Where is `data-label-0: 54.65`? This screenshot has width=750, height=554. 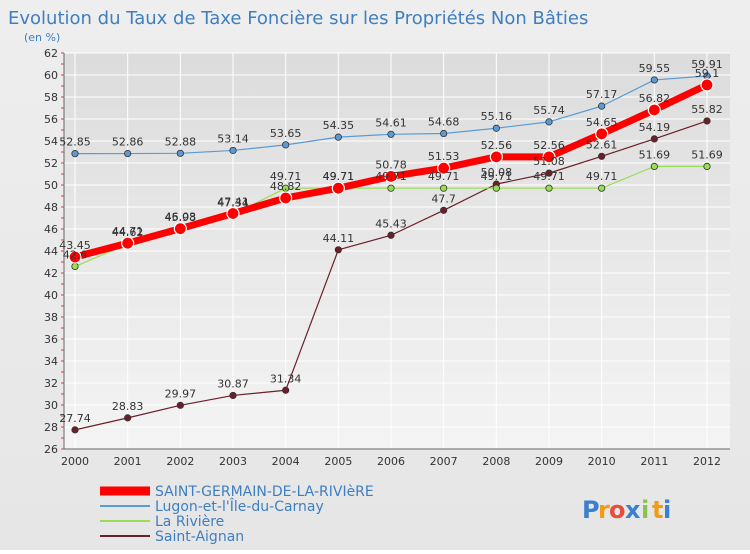 data-label-0: 54.65 is located at coordinates (602, 122).